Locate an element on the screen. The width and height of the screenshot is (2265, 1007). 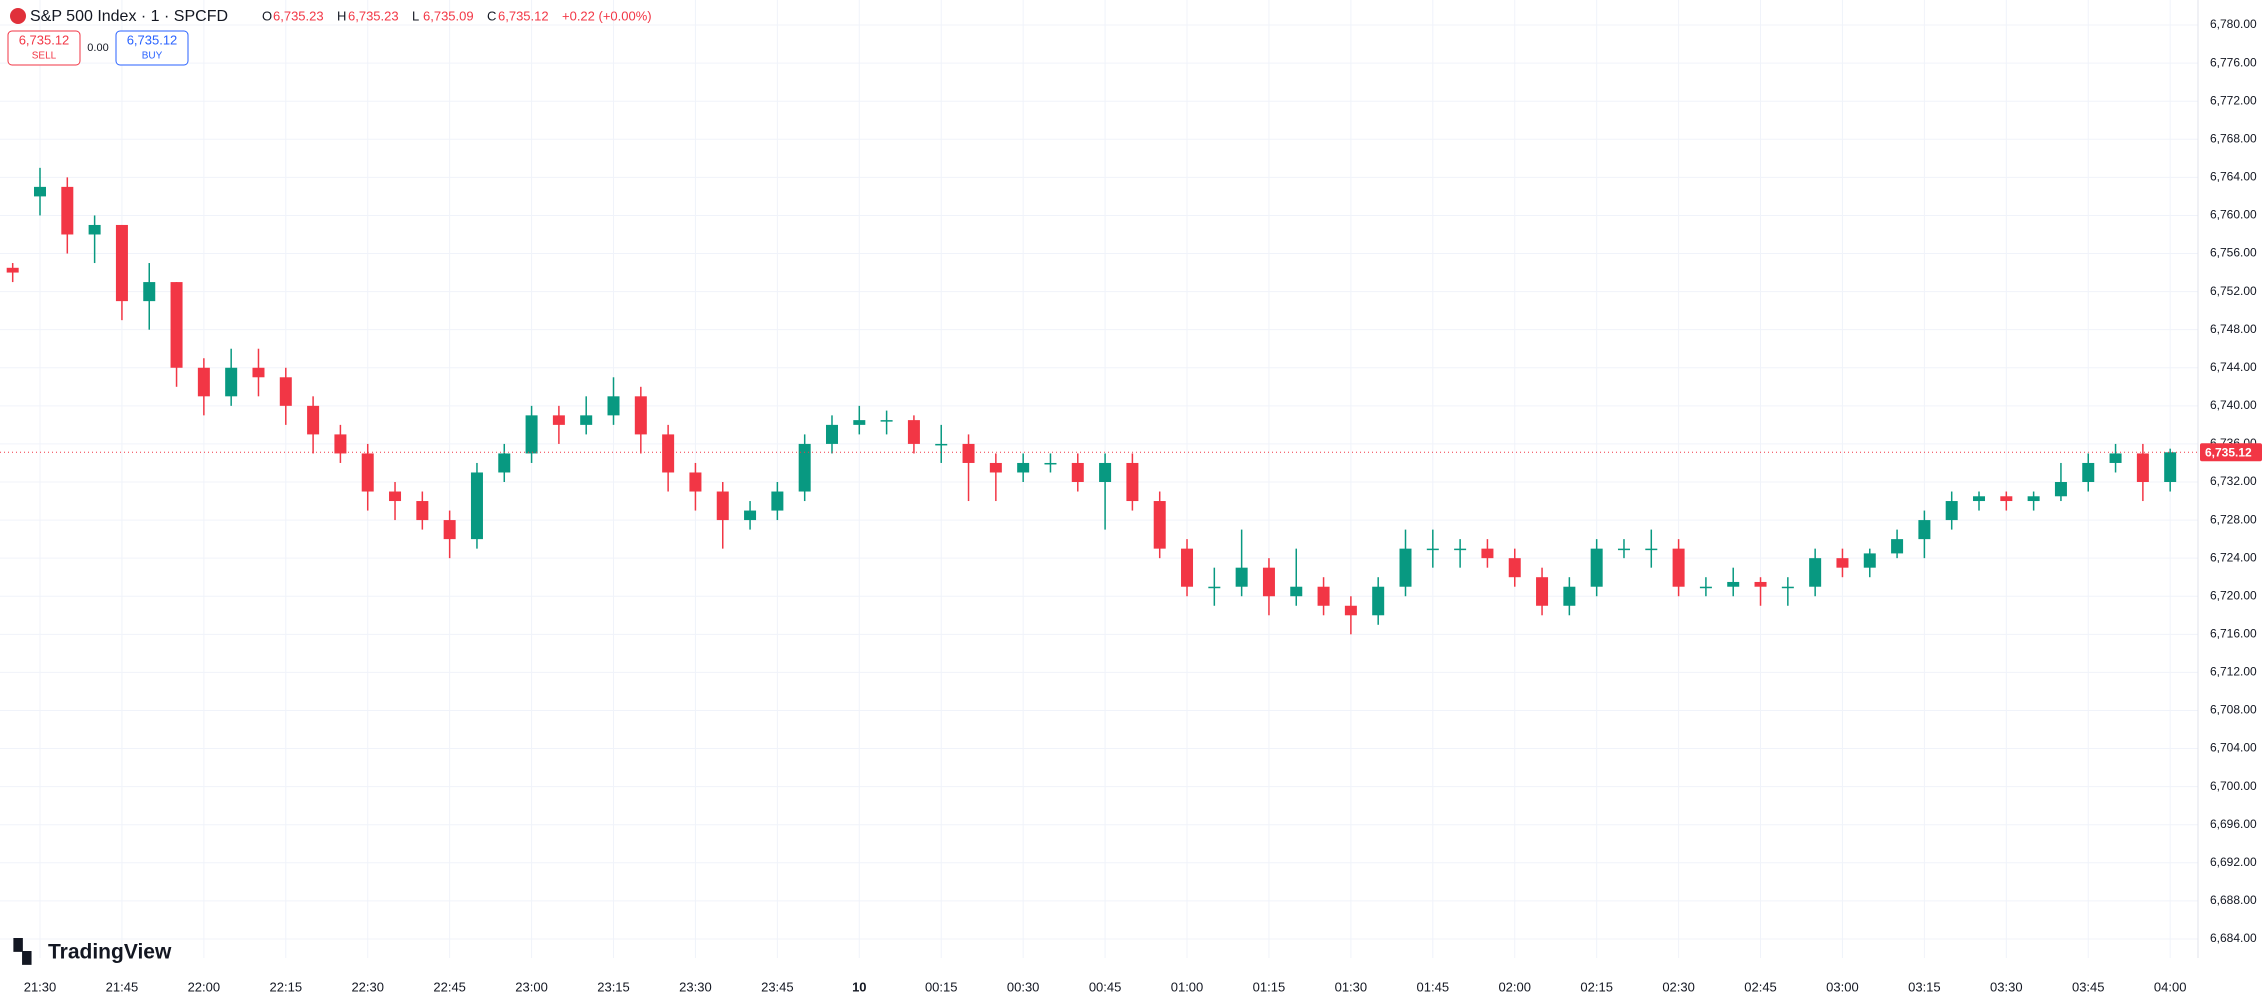
x-tick-label: 22:30 is located at coordinates (367, 986).